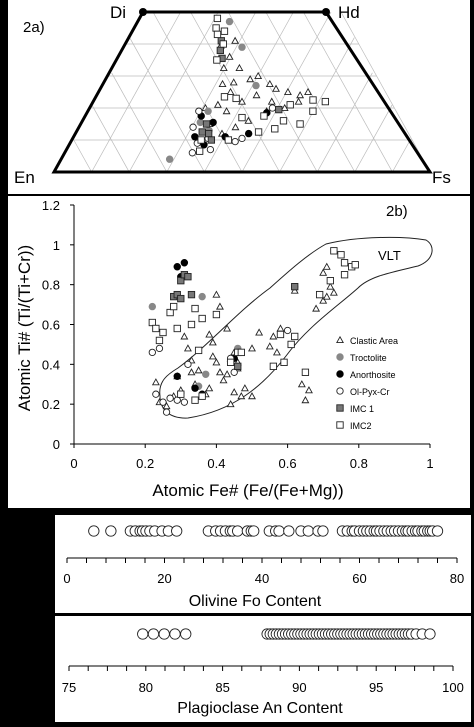 The height and width of the screenshot is (727, 474). Describe the element at coordinates (51, 404) in the screenshot. I see `y-tick-label: 0.2` at that location.